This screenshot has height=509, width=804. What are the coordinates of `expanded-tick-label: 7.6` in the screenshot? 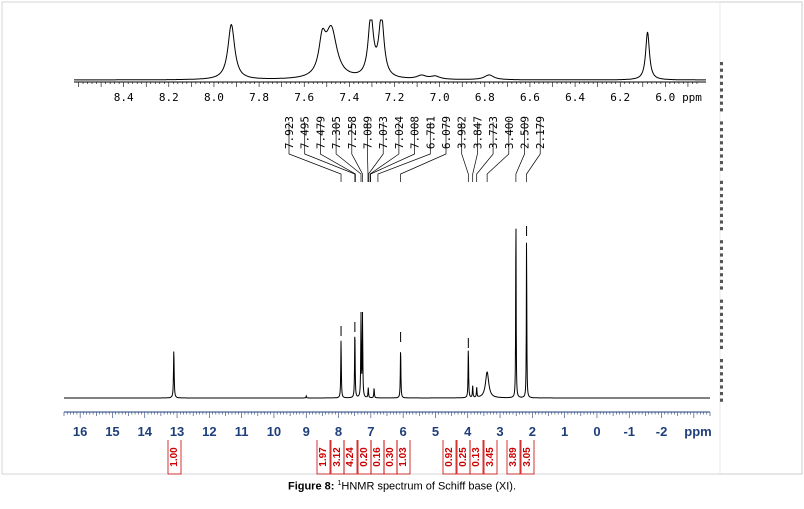 It's located at (304, 97).